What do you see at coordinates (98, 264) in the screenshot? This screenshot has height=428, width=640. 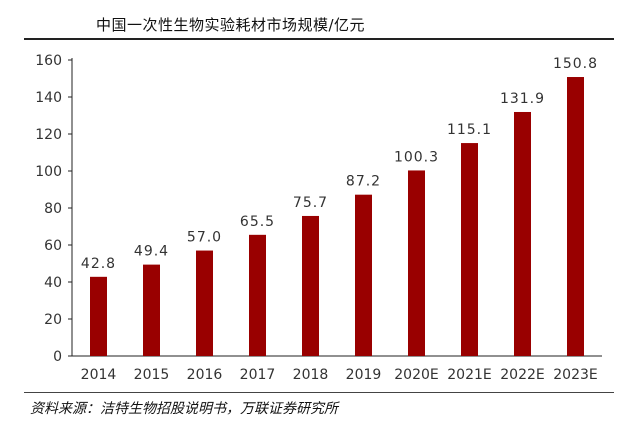 I see `data-label-2014: 42.8` at bounding box center [98, 264].